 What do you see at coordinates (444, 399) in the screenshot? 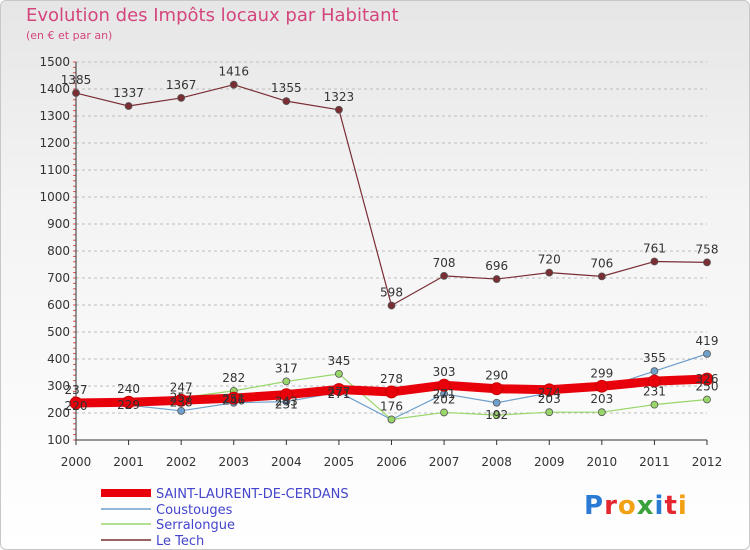
I see `data-label: 202` at bounding box center [444, 399].